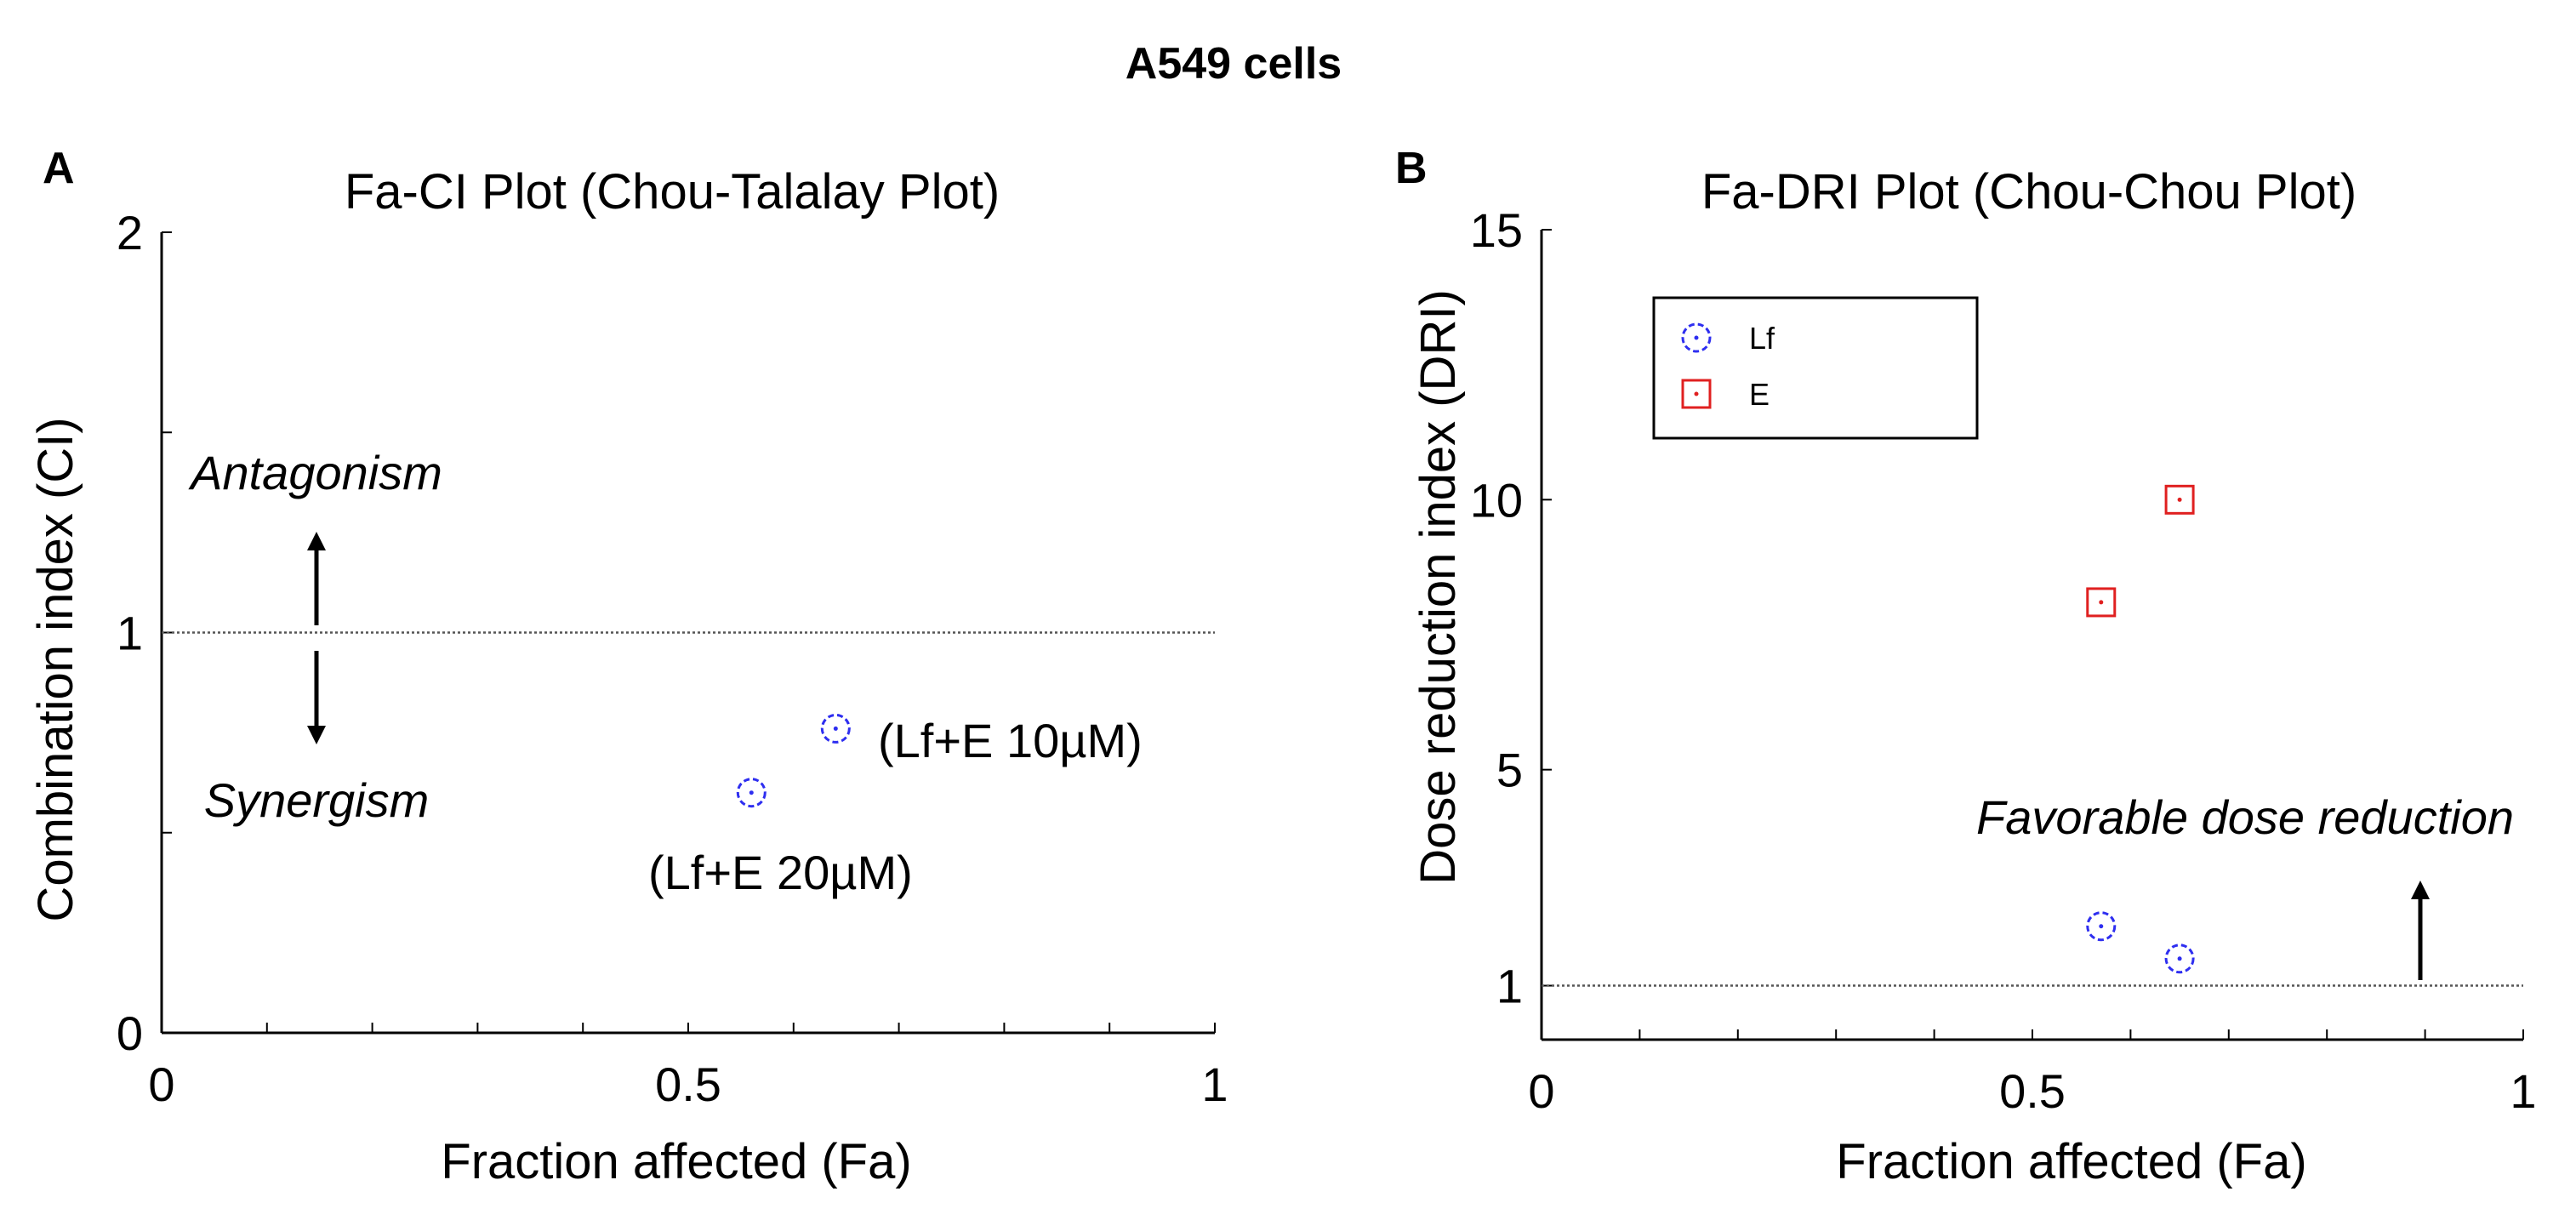 The image size is (2576, 1220). What do you see at coordinates (316, 578) in the screenshot?
I see `antagonism-arrow` at bounding box center [316, 578].